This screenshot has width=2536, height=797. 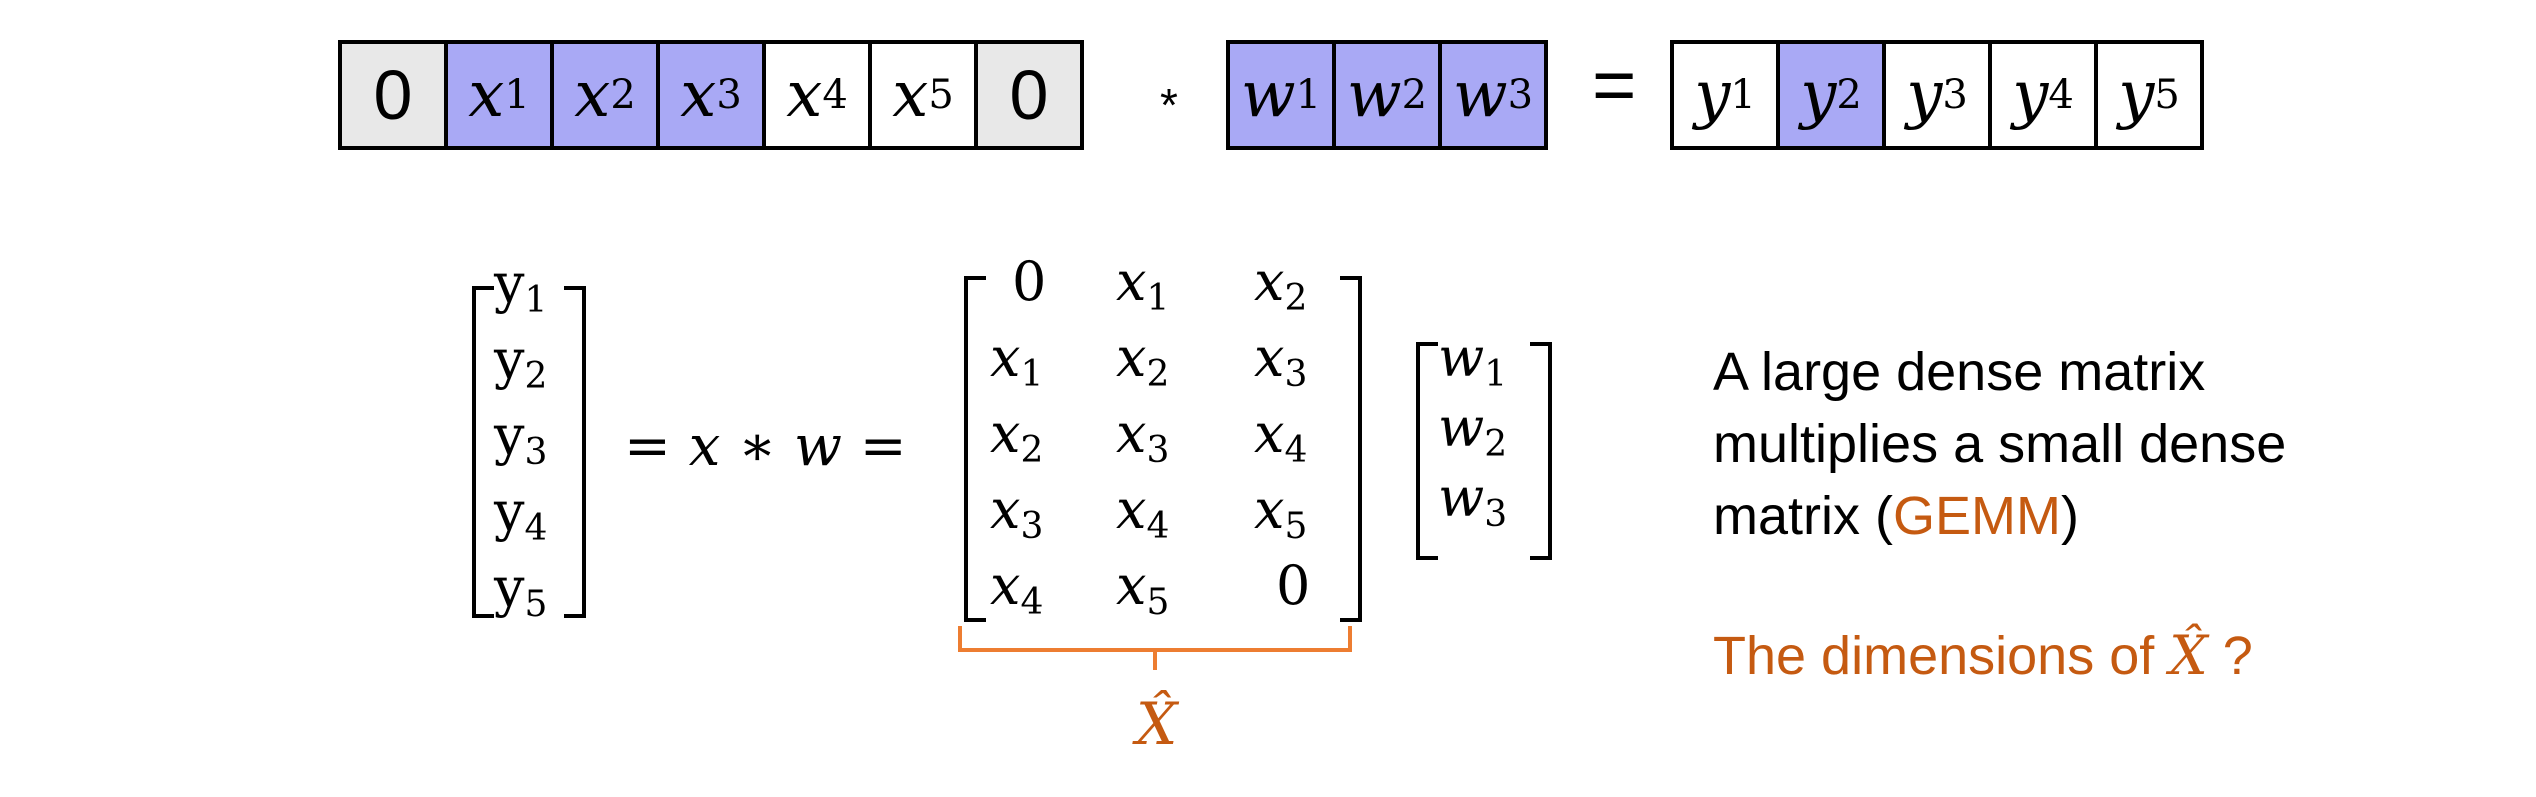 I want to click on x-hat-entry: x2, so click(x=1142, y=360).